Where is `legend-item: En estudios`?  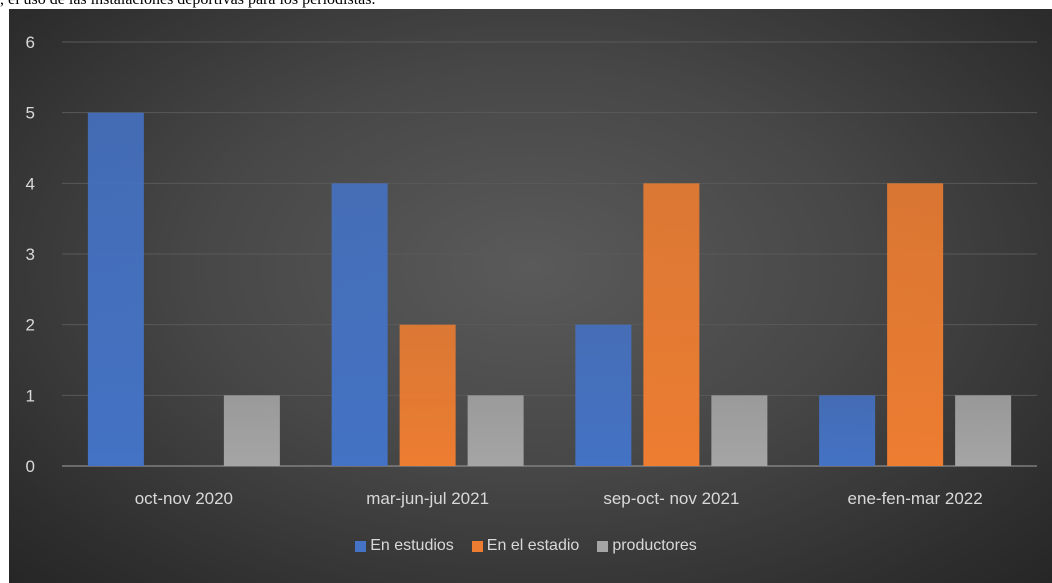
legend-item: En estudios is located at coordinates (404, 546).